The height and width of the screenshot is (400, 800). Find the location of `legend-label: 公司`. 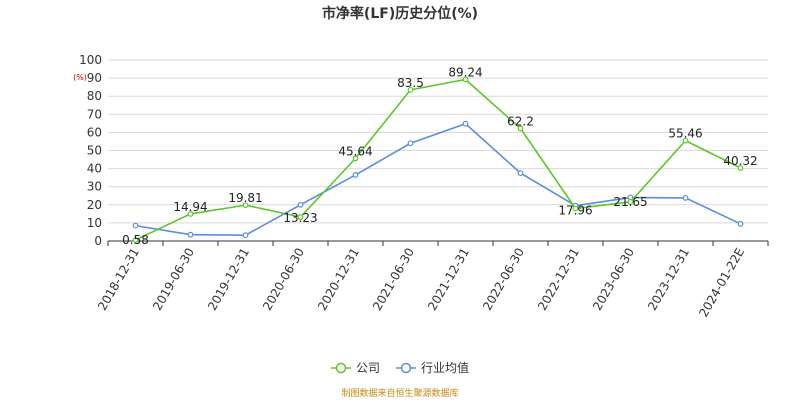

legend-label: 公司 is located at coordinates (368, 368).